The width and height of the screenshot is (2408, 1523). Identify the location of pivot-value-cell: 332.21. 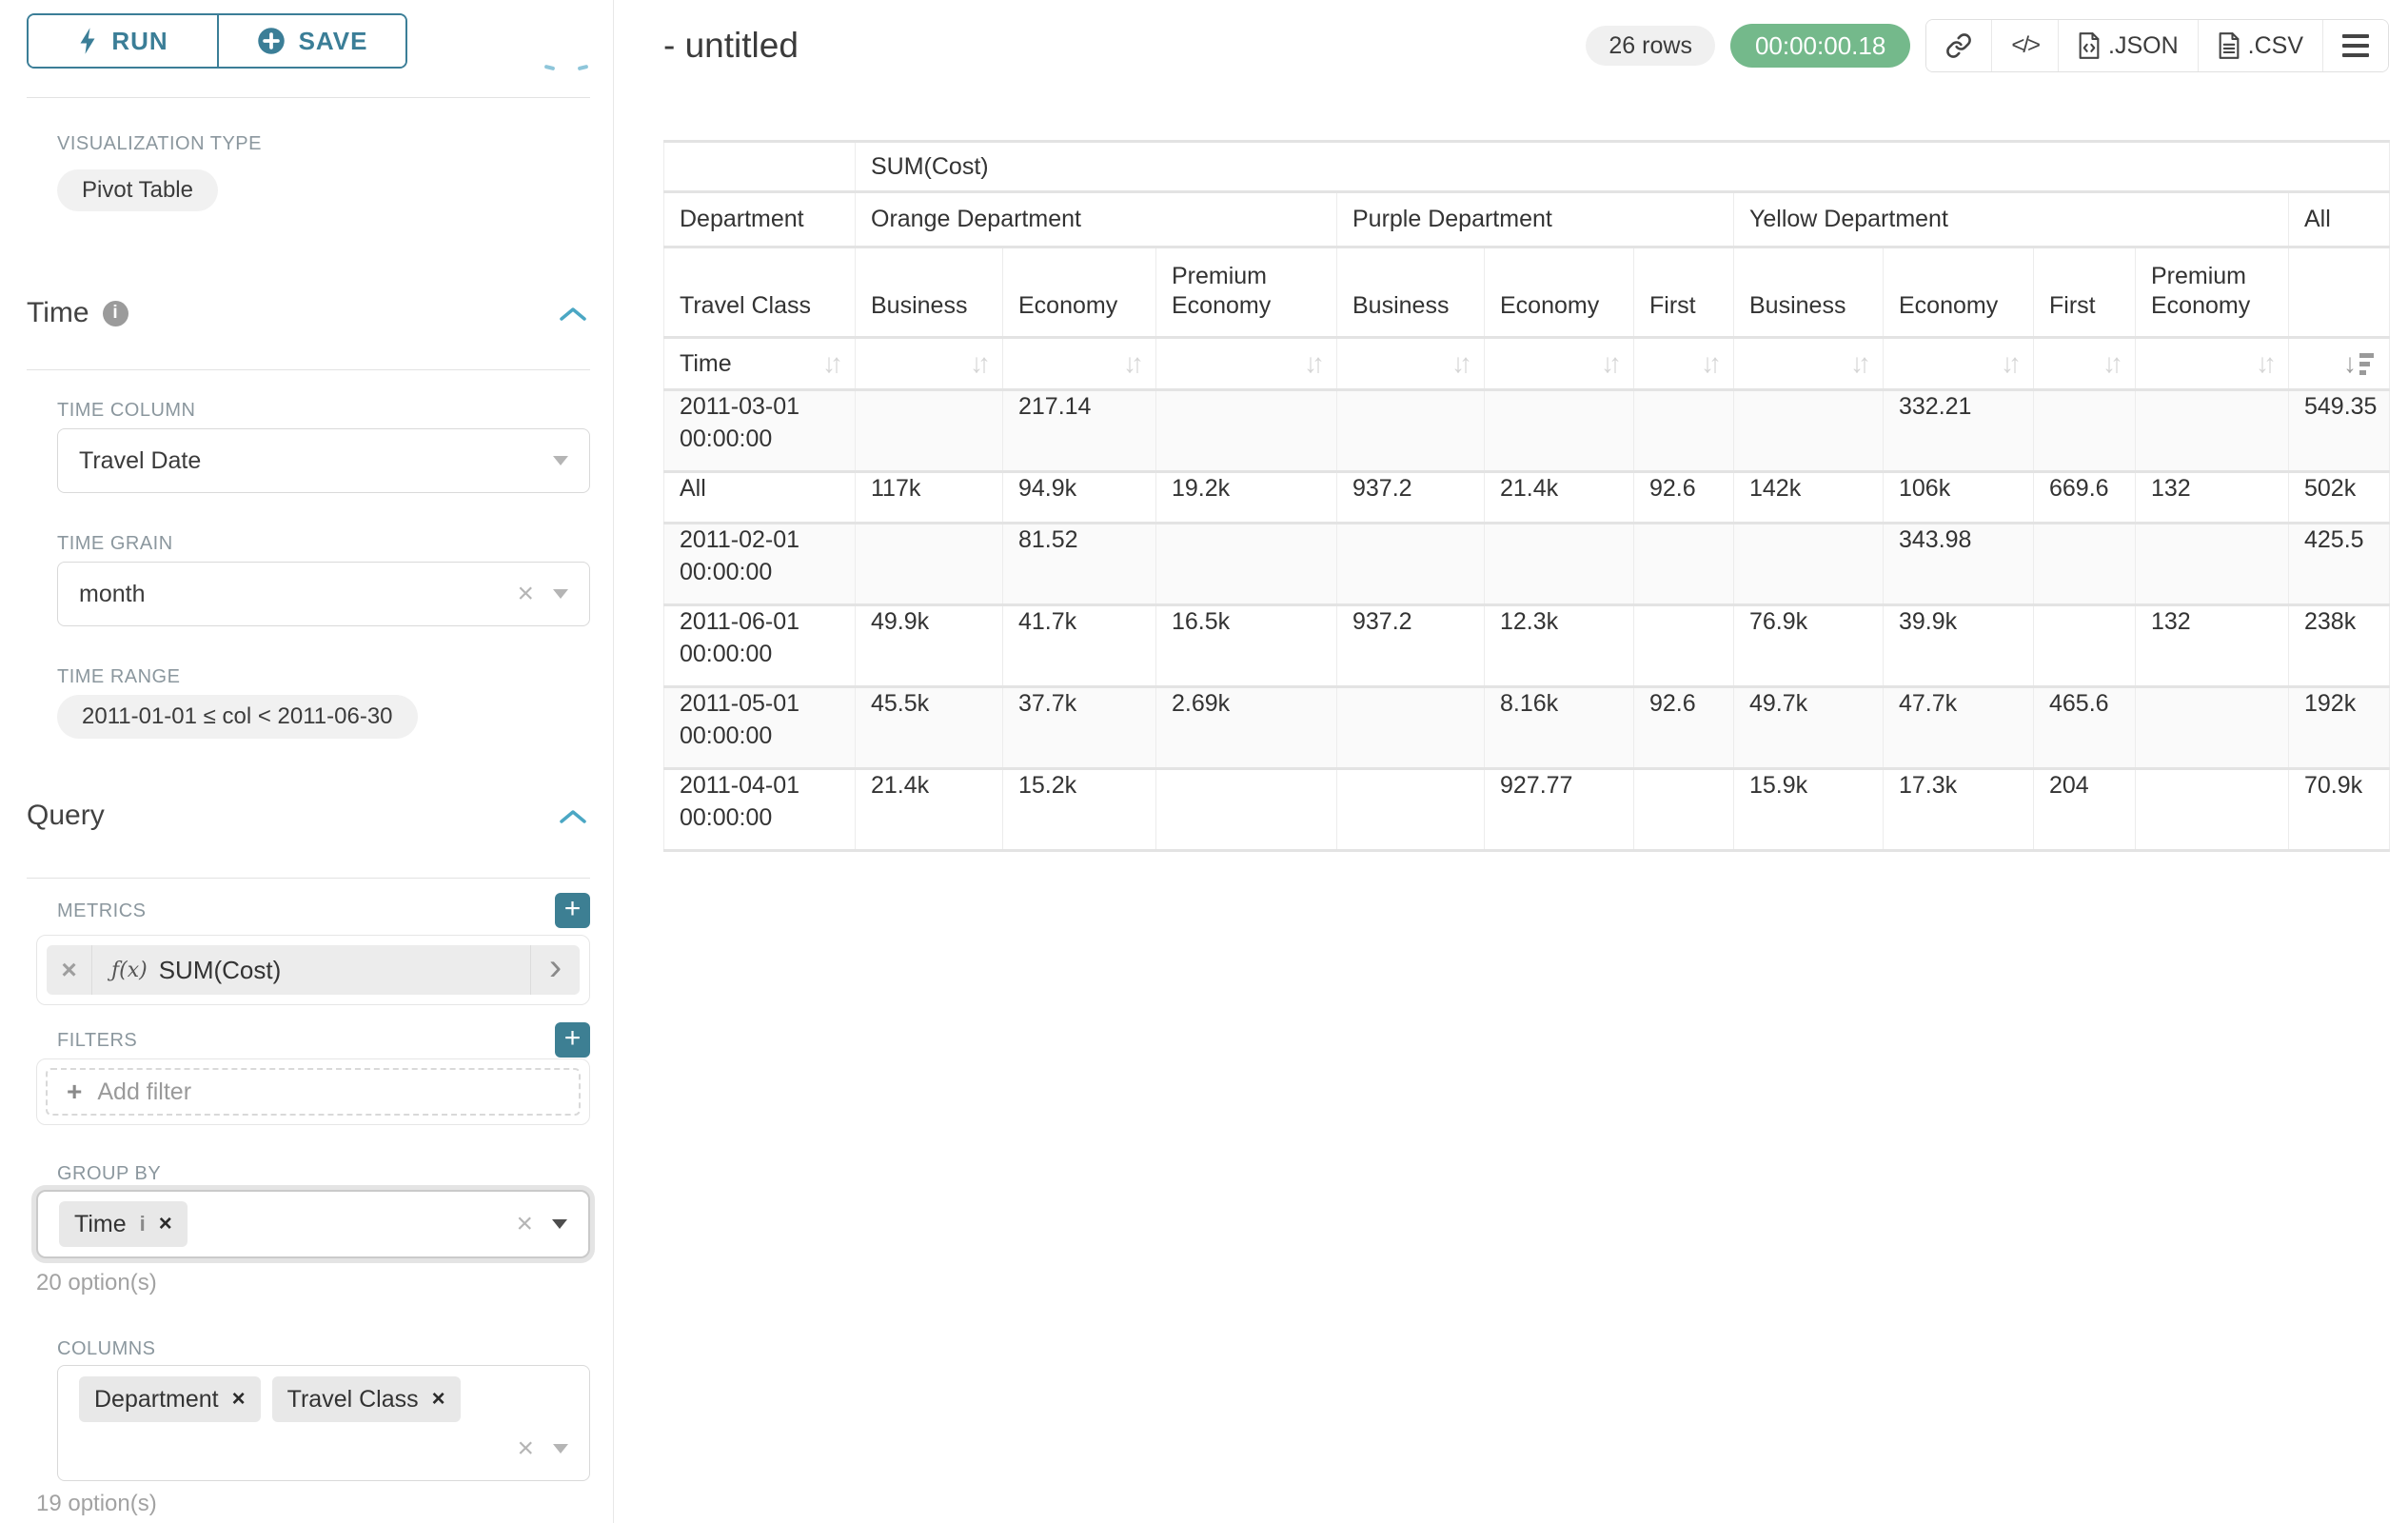
(1958, 430).